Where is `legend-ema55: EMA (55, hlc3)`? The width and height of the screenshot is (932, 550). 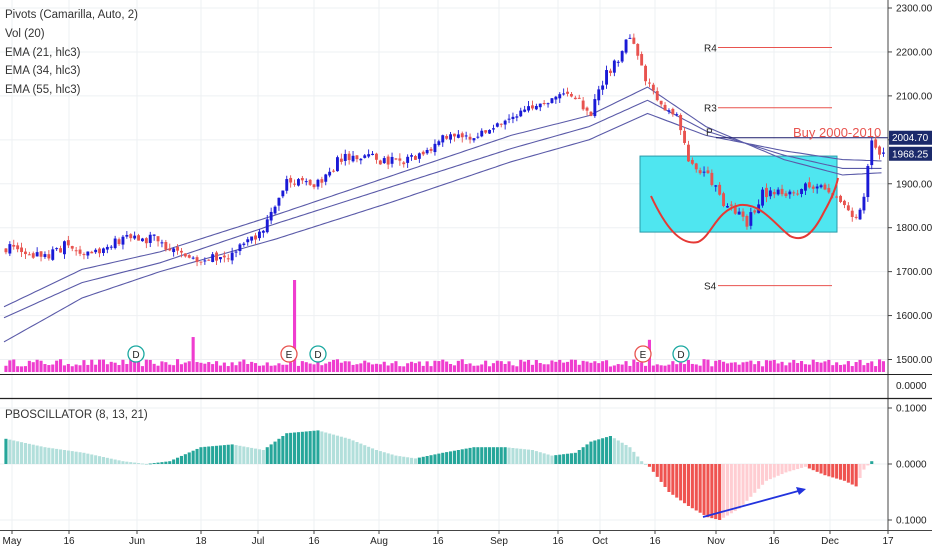 legend-ema55: EMA (55, hlc3) is located at coordinates (43, 90).